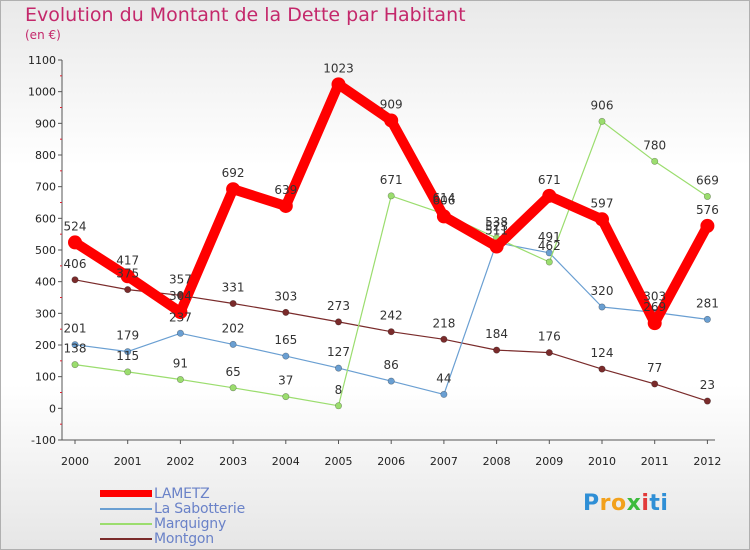  I want to click on data-label-la-sabotterie: 127, so click(338, 352).